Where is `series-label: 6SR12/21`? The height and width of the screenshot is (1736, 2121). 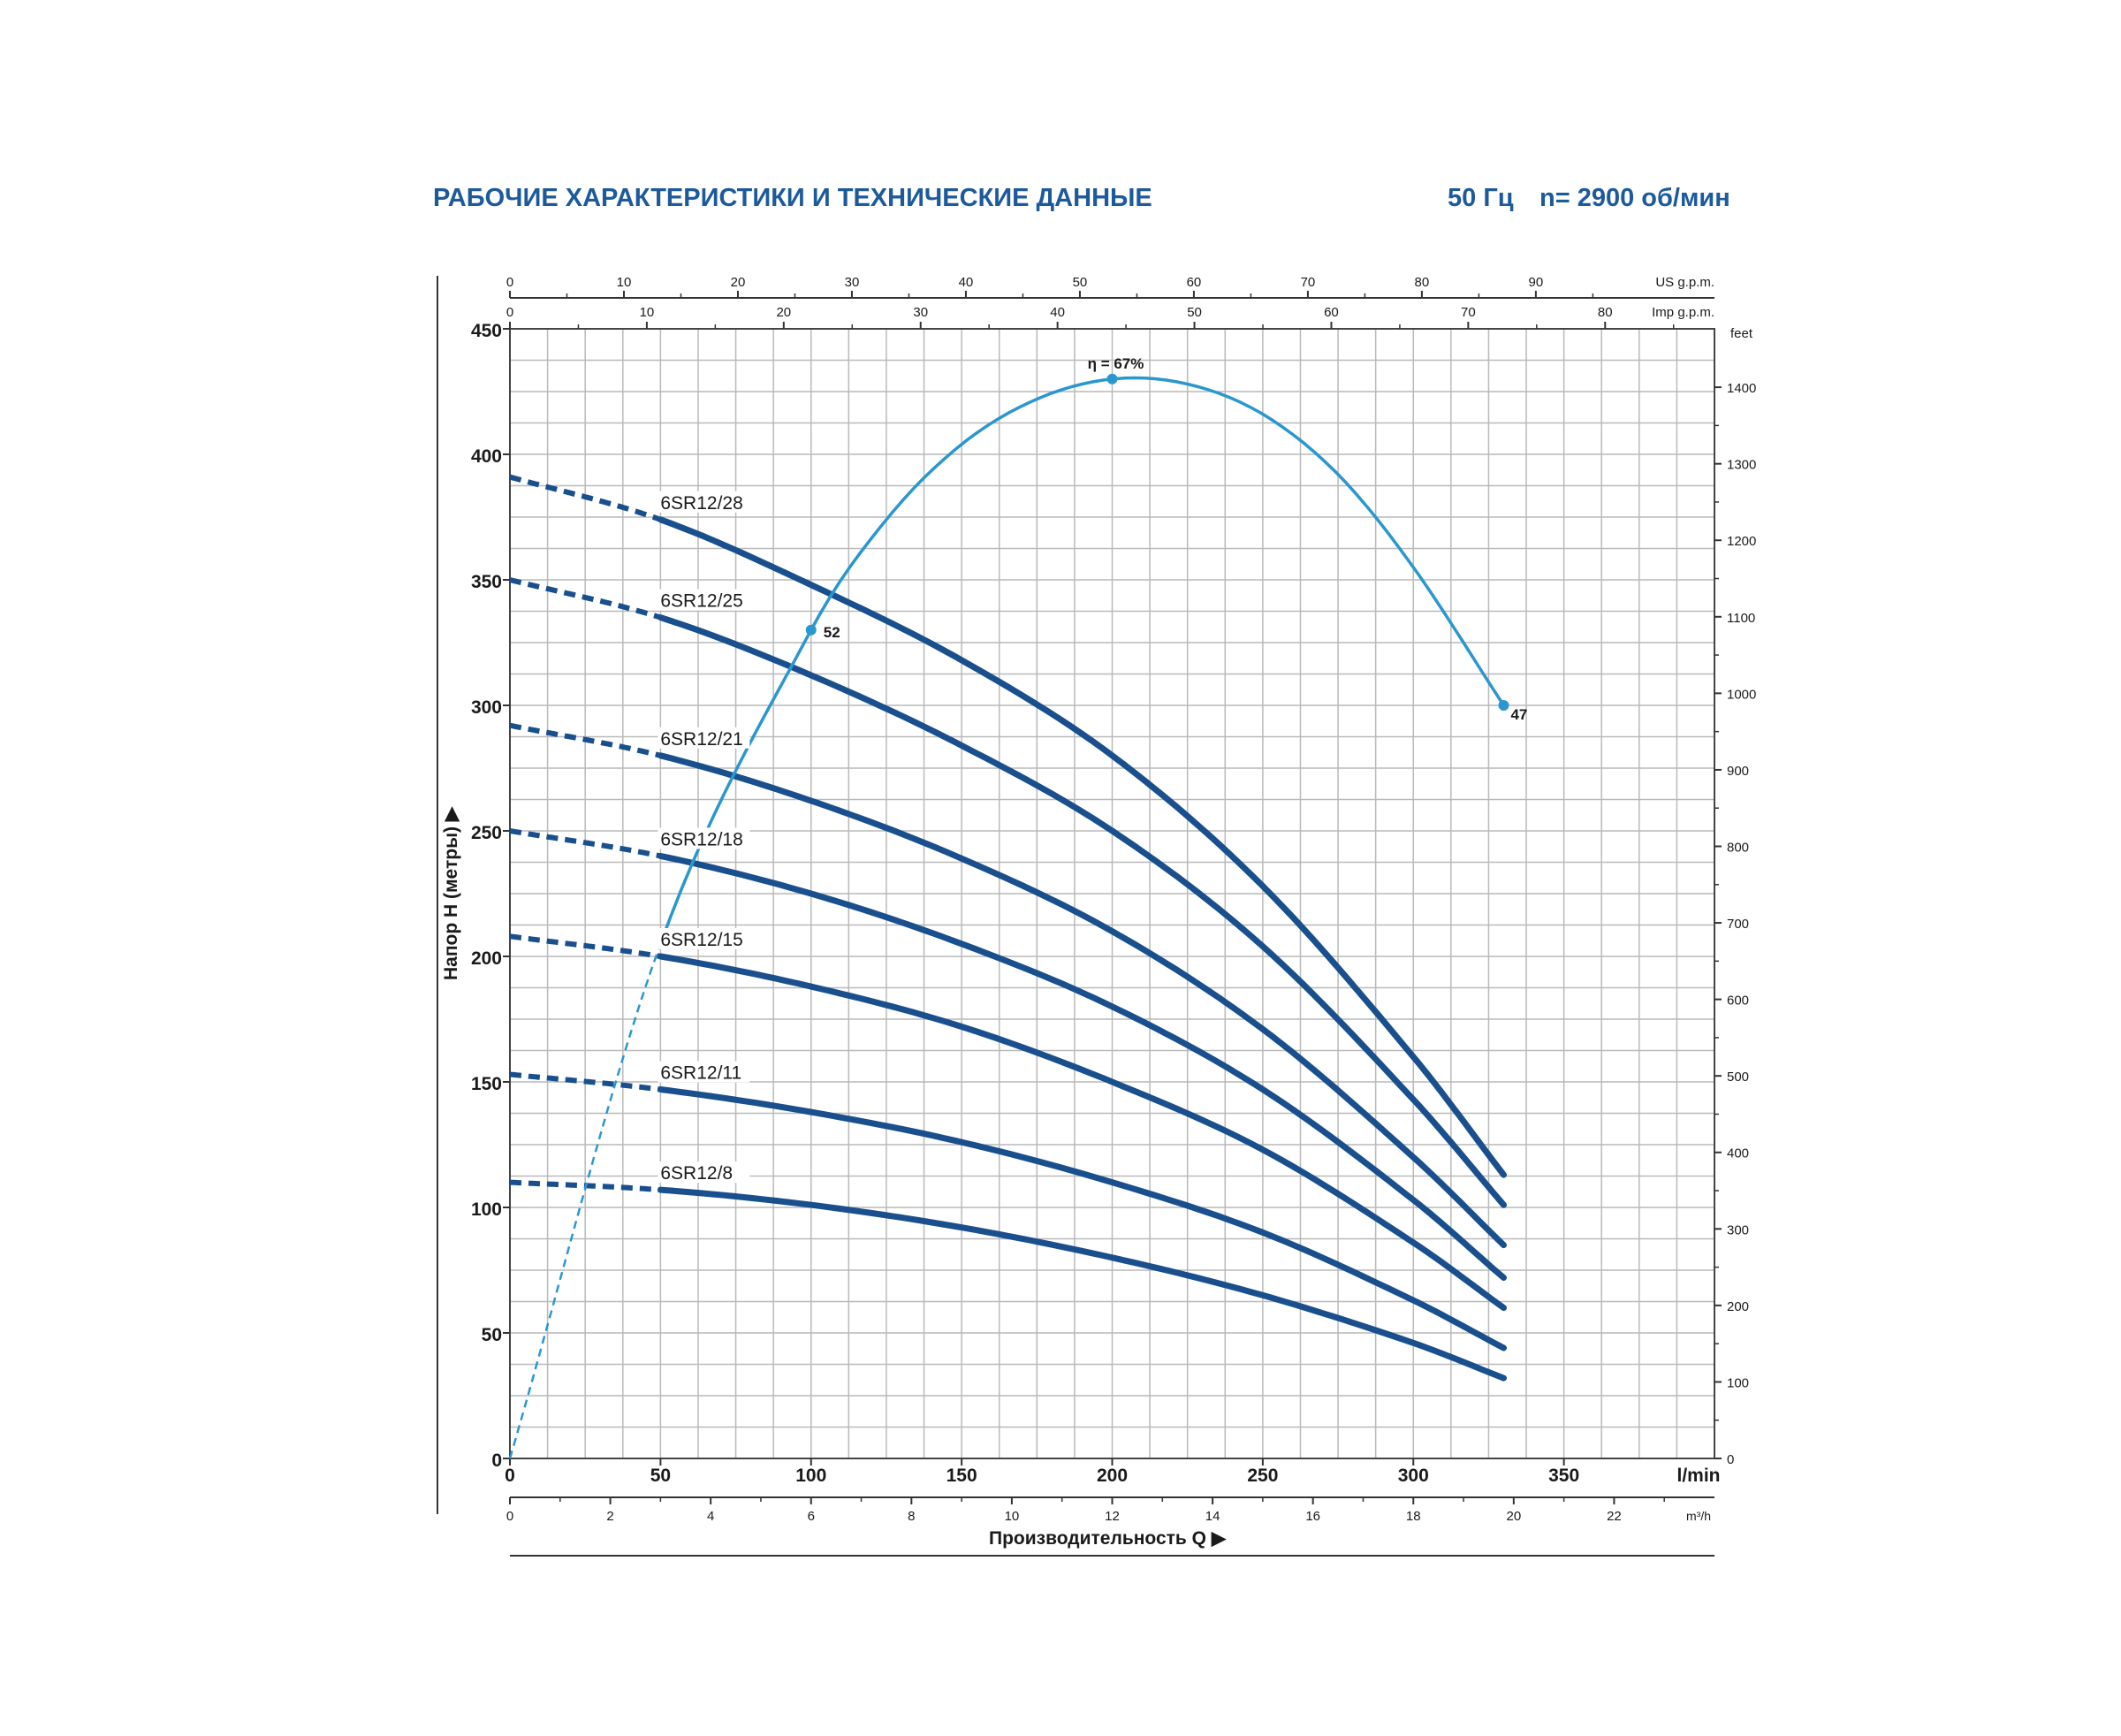 series-label: 6SR12/21 is located at coordinates (701, 739).